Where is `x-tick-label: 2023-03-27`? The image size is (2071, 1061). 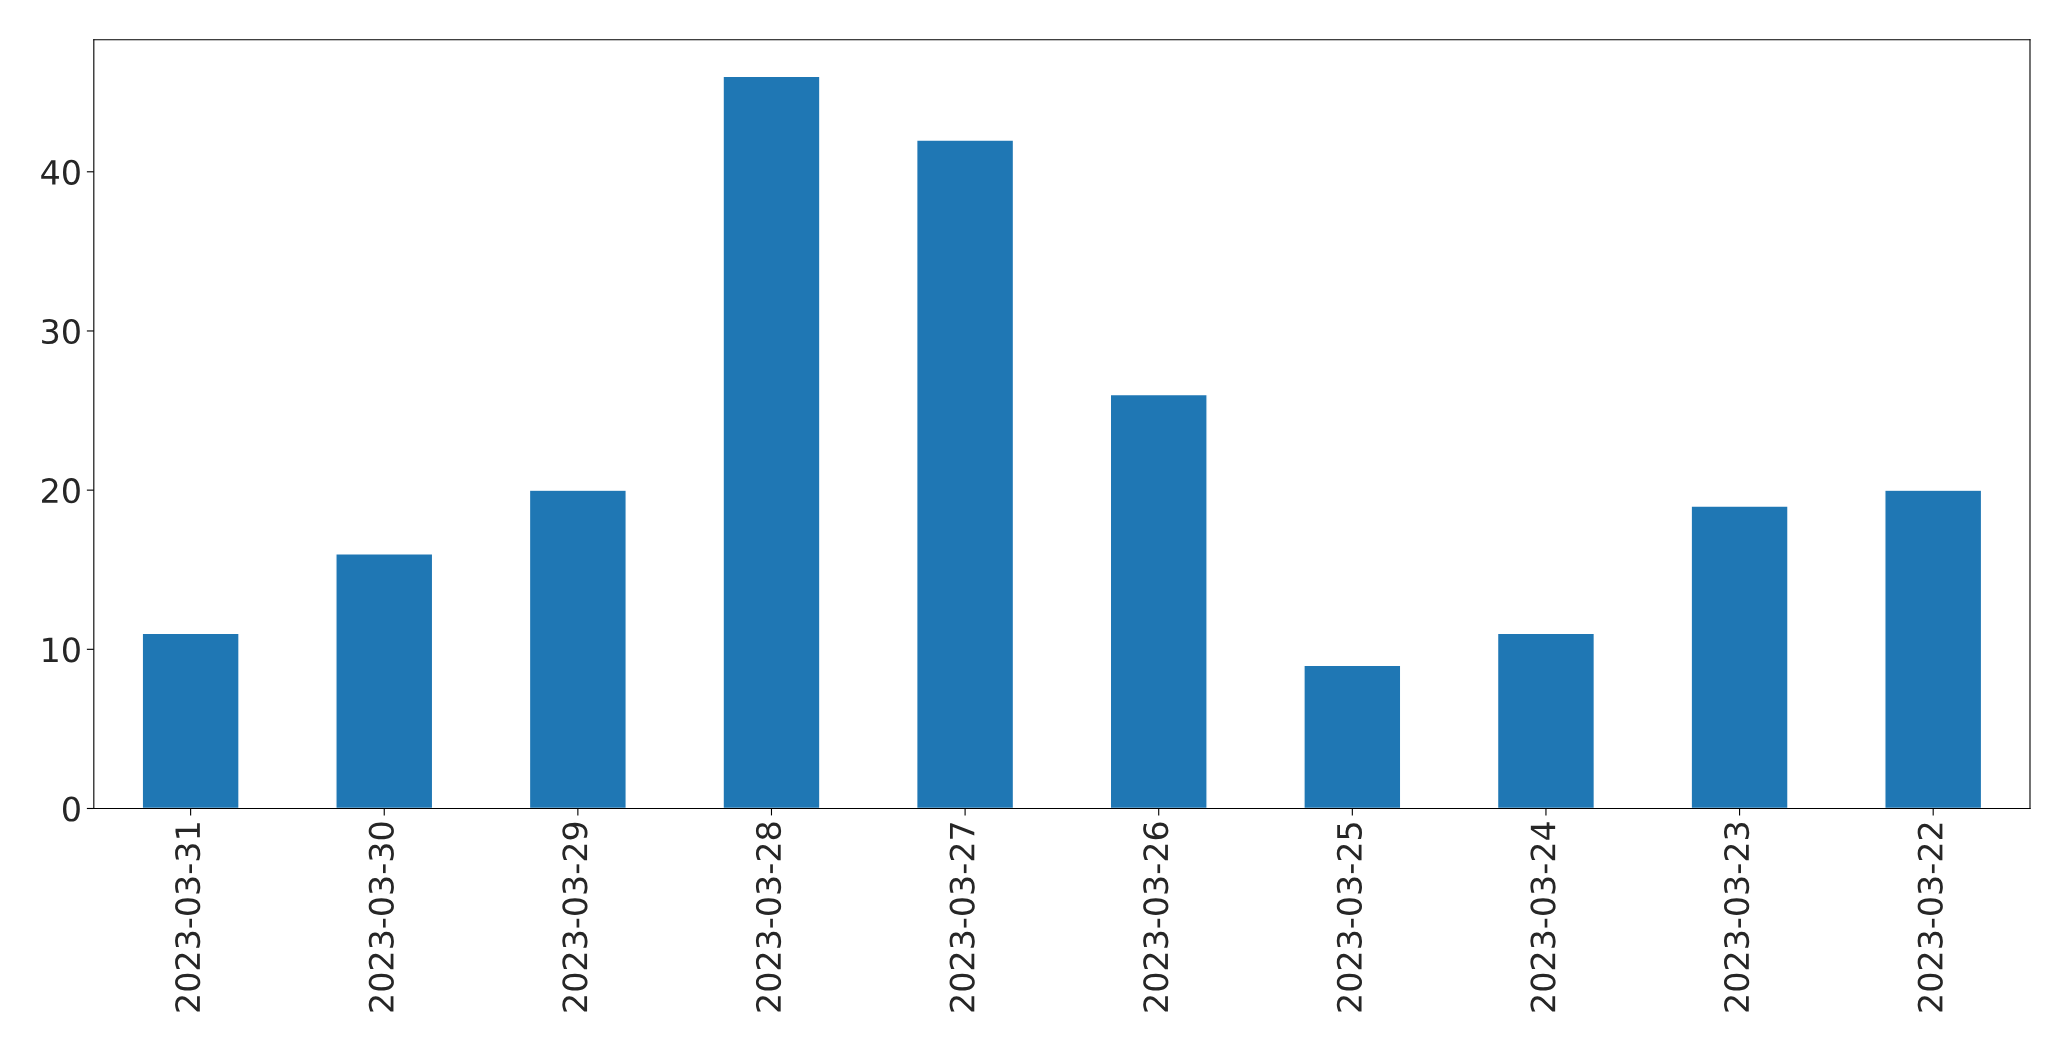 x-tick-label: 2023-03-27 is located at coordinates (962, 917).